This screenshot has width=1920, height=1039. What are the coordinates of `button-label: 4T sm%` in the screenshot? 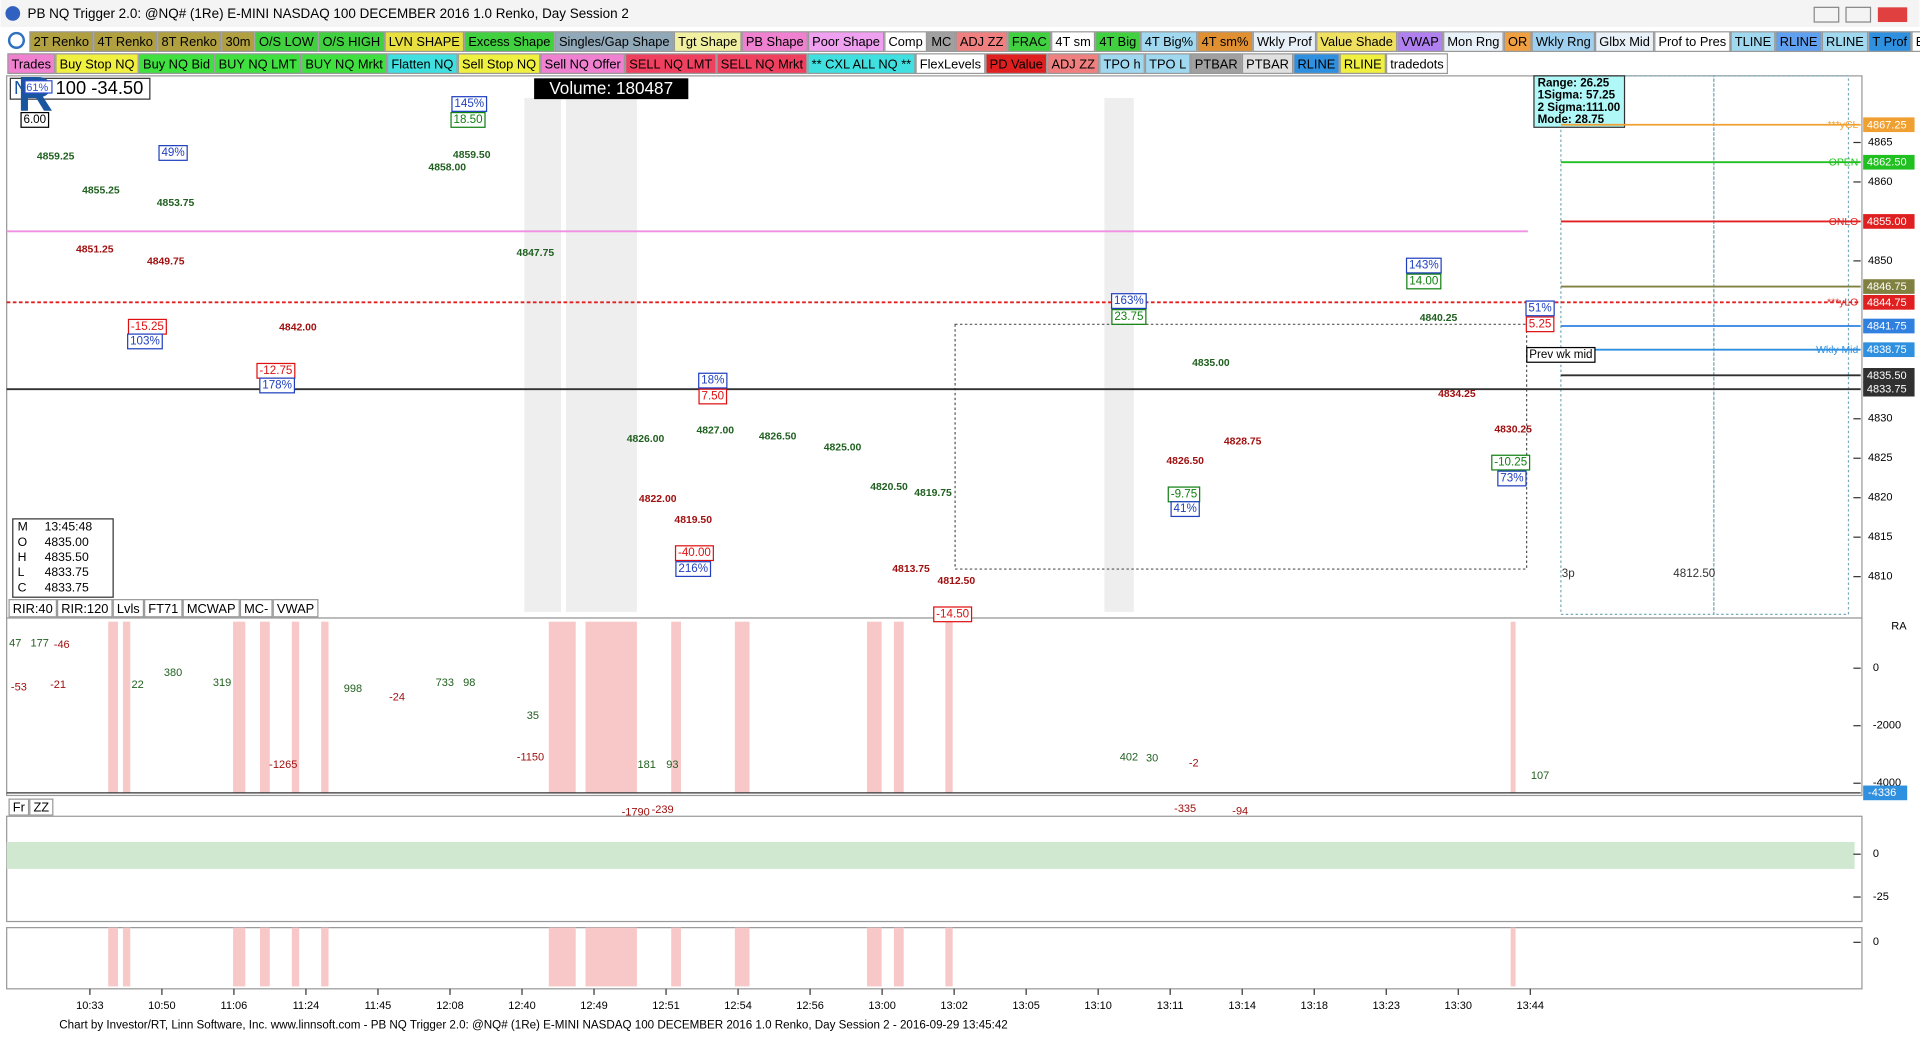 It's located at (1225, 41).